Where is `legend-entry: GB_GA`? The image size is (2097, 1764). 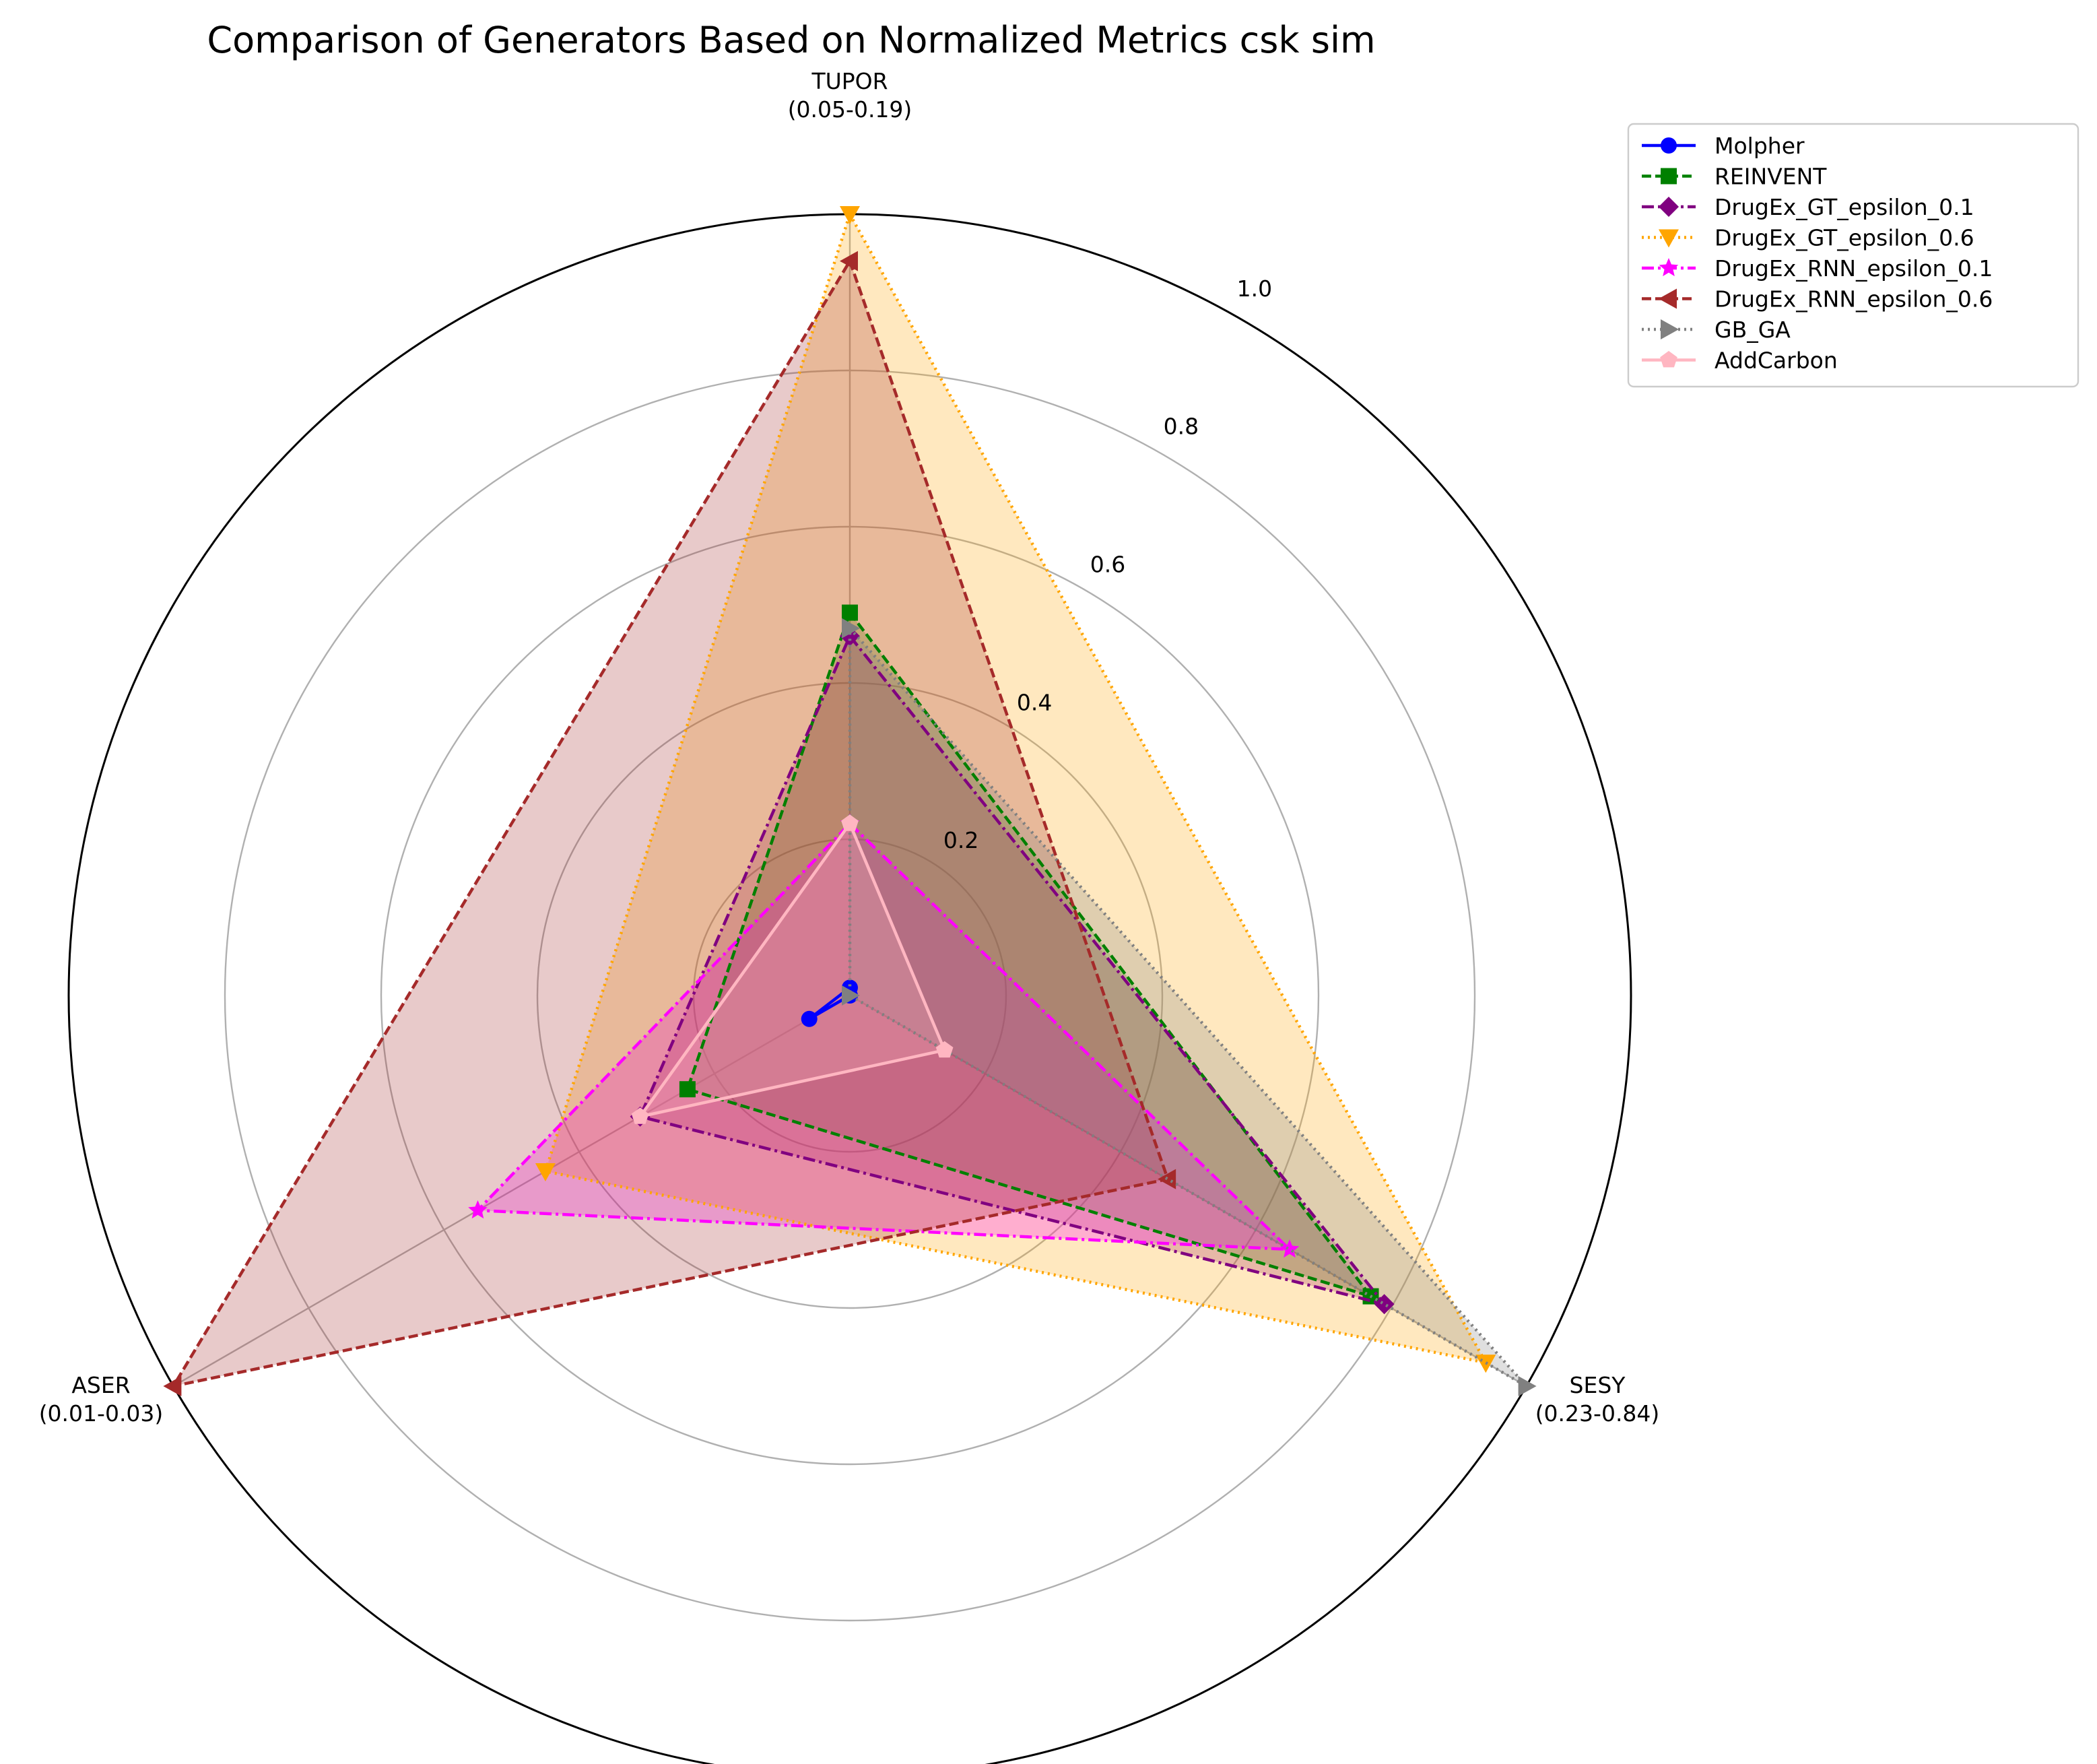
legend-entry: GB_GA is located at coordinates (1716, 330).